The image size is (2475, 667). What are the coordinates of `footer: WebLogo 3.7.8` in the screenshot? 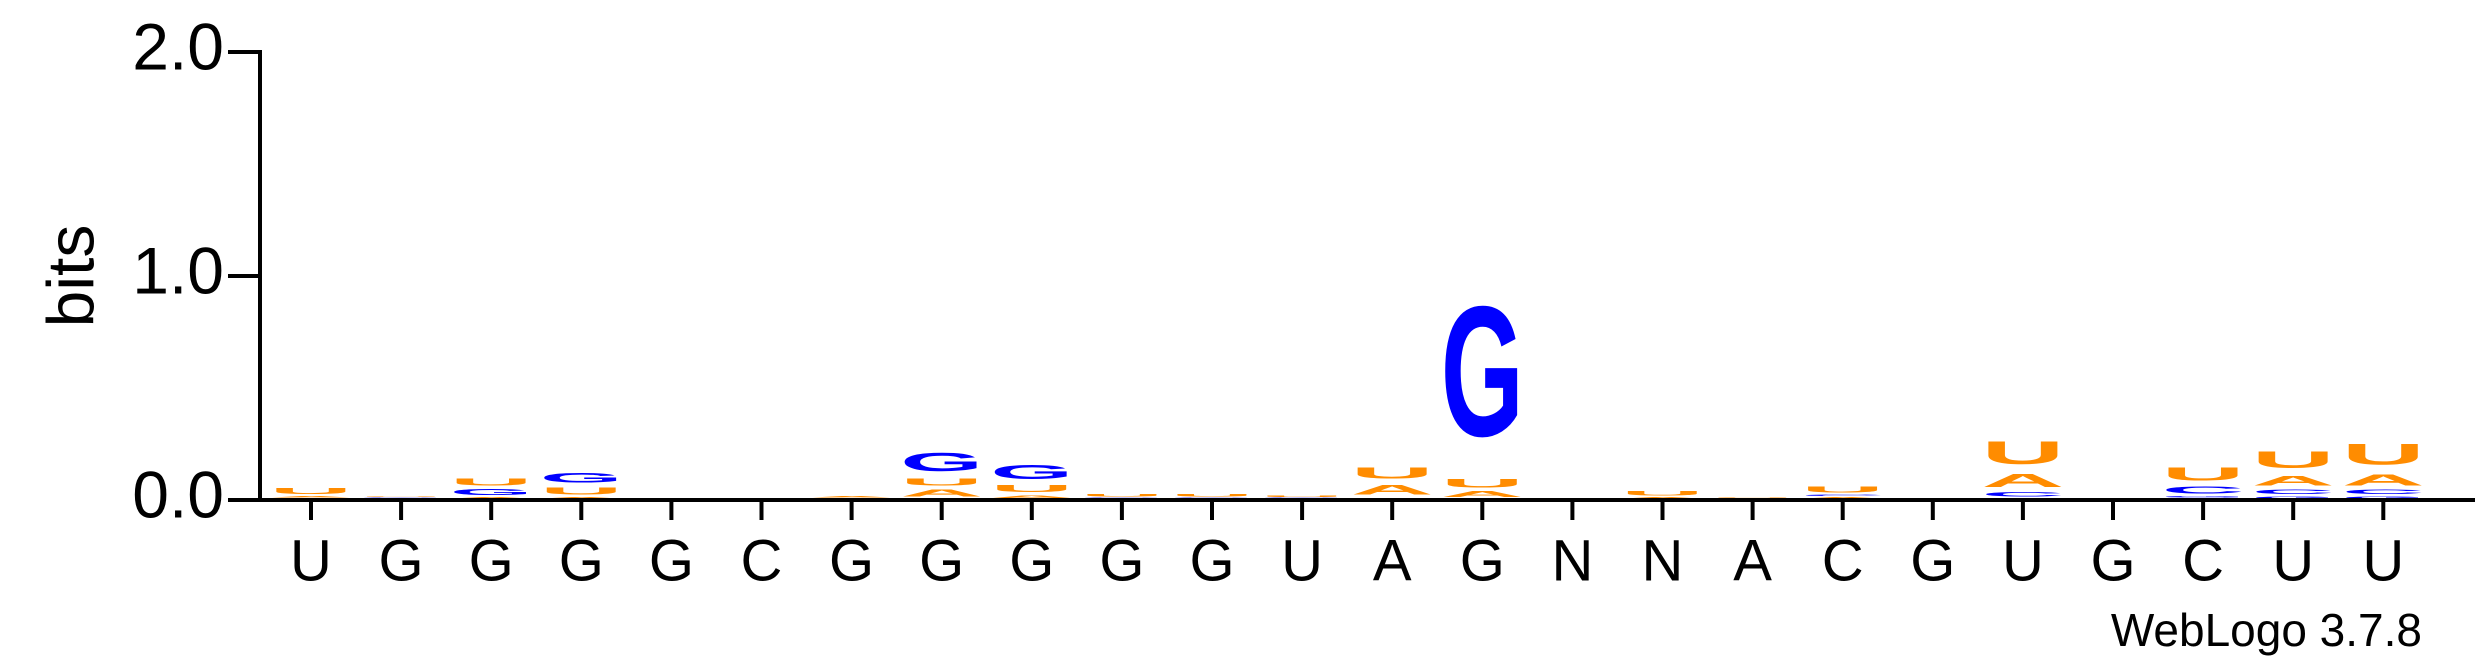 It's located at (2266, 630).